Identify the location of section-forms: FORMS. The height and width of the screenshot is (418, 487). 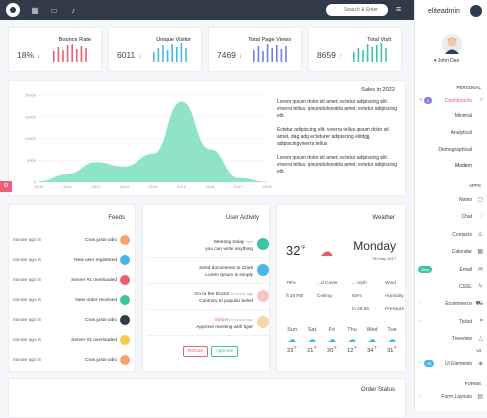
(472, 383).